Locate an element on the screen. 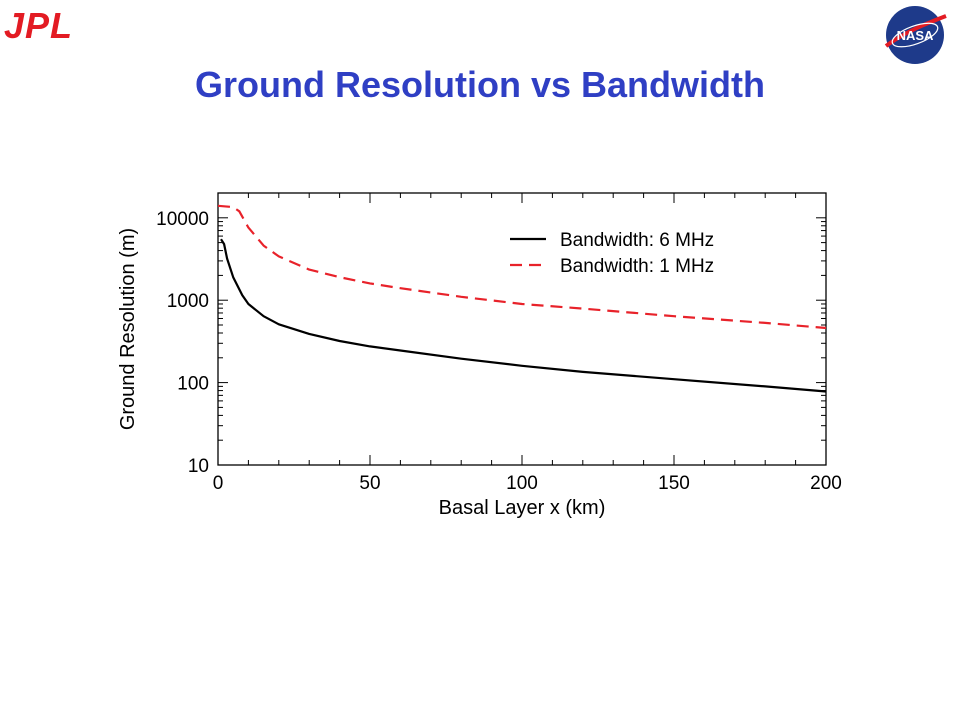  y-tick-label: 10000 is located at coordinates (182, 219).